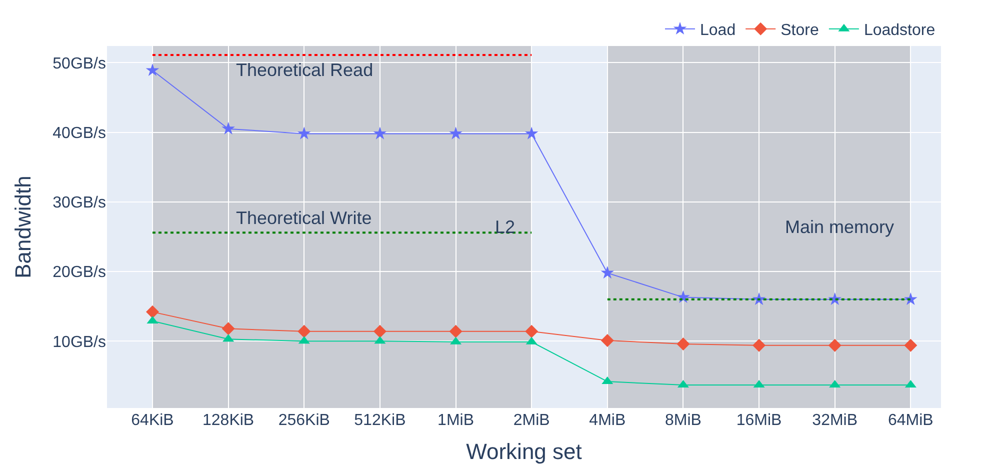 Image resolution: width=983 pixels, height=472 pixels. Describe the element at coordinates (835, 420) in the screenshot. I see `x-tick-label: 32MiB` at that location.